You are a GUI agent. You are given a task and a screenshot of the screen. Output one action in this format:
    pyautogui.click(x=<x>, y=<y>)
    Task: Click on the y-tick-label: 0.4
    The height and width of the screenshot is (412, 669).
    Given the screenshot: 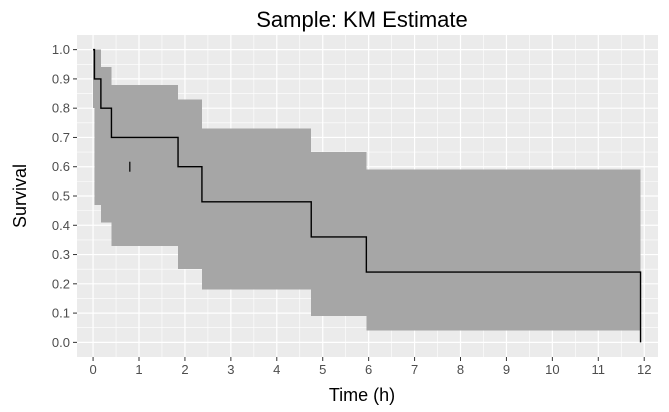 What is the action you would take?
    pyautogui.click(x=61, y=225)
    